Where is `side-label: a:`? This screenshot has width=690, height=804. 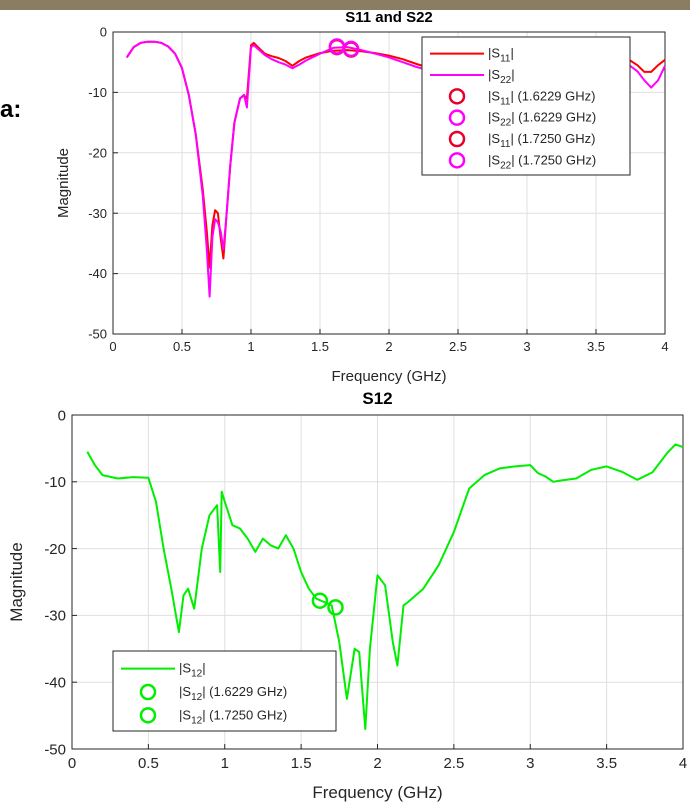 side-label: a: is located at coordinates (11, 109).